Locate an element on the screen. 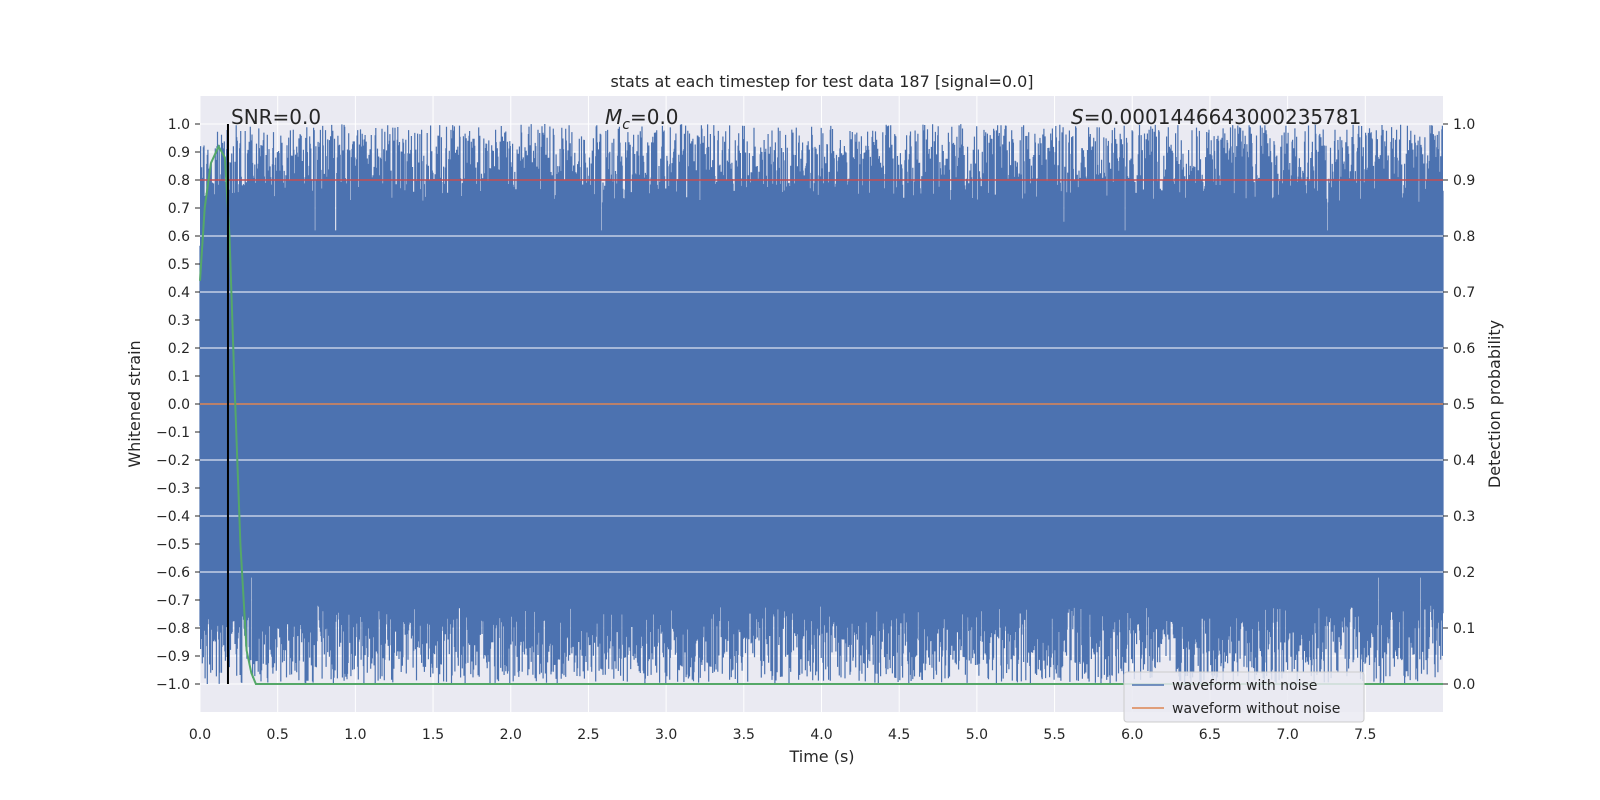 The height and width of the screenshot is (800, 1600). x-tick-label: 5.5 is located at coordinates (1054, 735).